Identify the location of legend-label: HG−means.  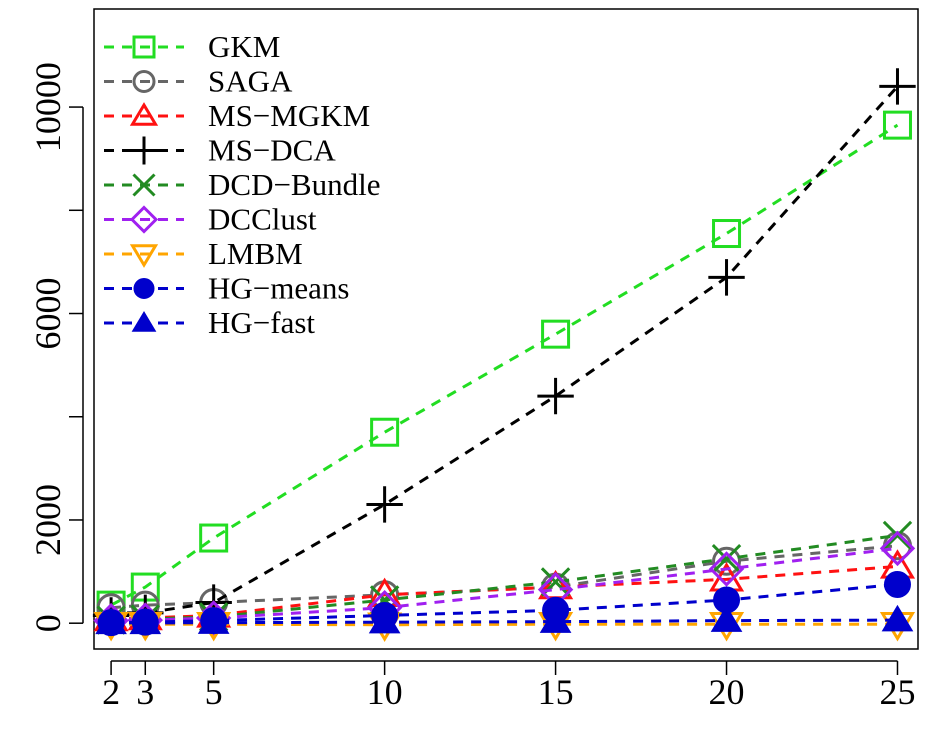
(278, 288).